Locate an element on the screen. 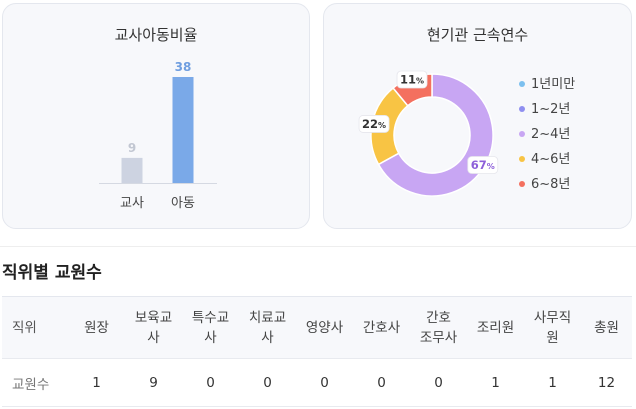 The width and height of the screenshot is (636, 409). header-position: 직위 is located at coordinates (24, 327).